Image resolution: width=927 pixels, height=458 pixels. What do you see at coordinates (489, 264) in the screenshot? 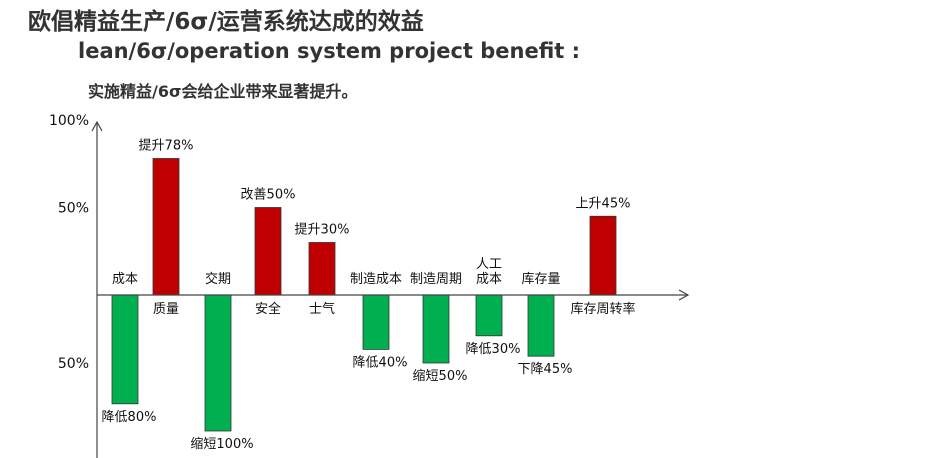
I see `category-label: 人工` at bounding box center [489, 264].